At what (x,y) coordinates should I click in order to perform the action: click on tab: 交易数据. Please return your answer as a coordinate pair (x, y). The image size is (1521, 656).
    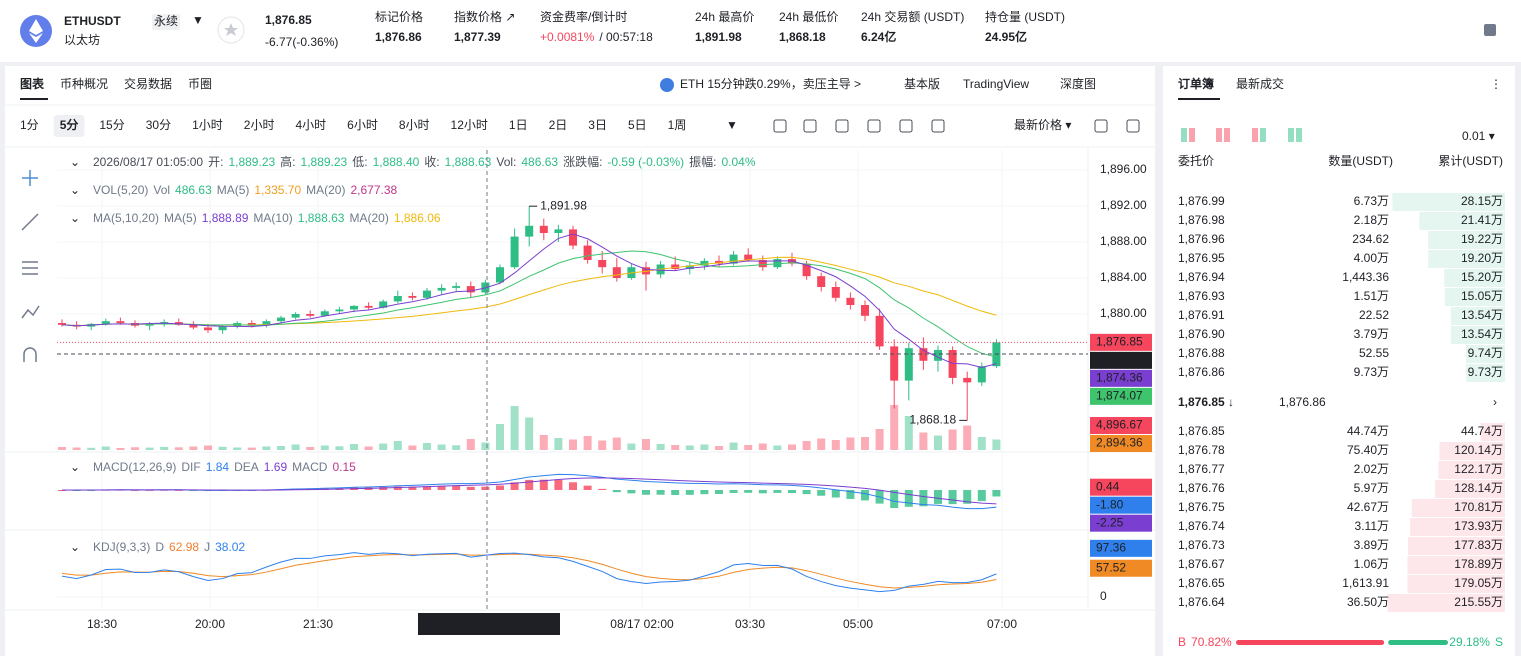
    Looking at the image, I should click on (148, 83).